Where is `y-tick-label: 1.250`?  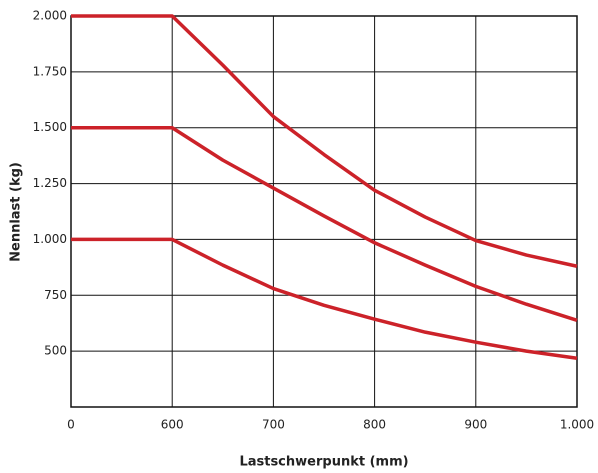
y-tick-label: 1.250 is located at coordinates (50, 183).